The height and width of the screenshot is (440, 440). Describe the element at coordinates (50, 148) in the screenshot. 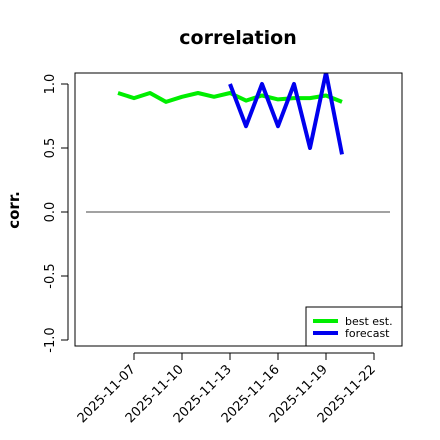

I see `y-tick-label: 0.5` at that location.